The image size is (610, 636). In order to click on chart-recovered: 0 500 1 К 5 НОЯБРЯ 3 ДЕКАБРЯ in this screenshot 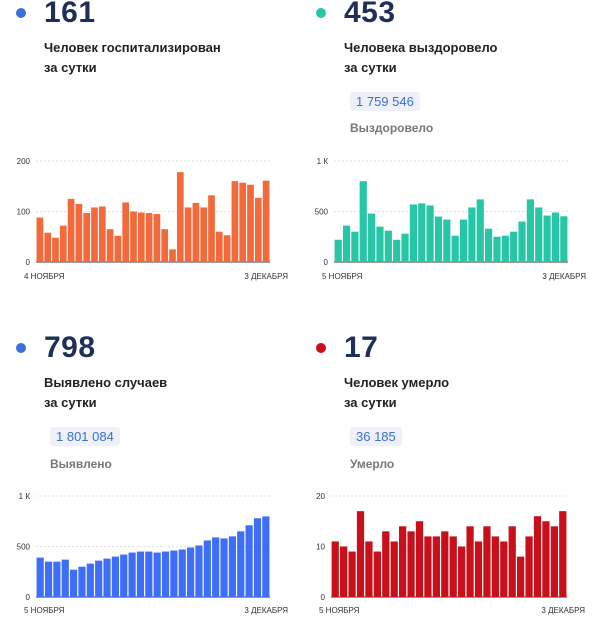, I will do `click(451, 219)`.